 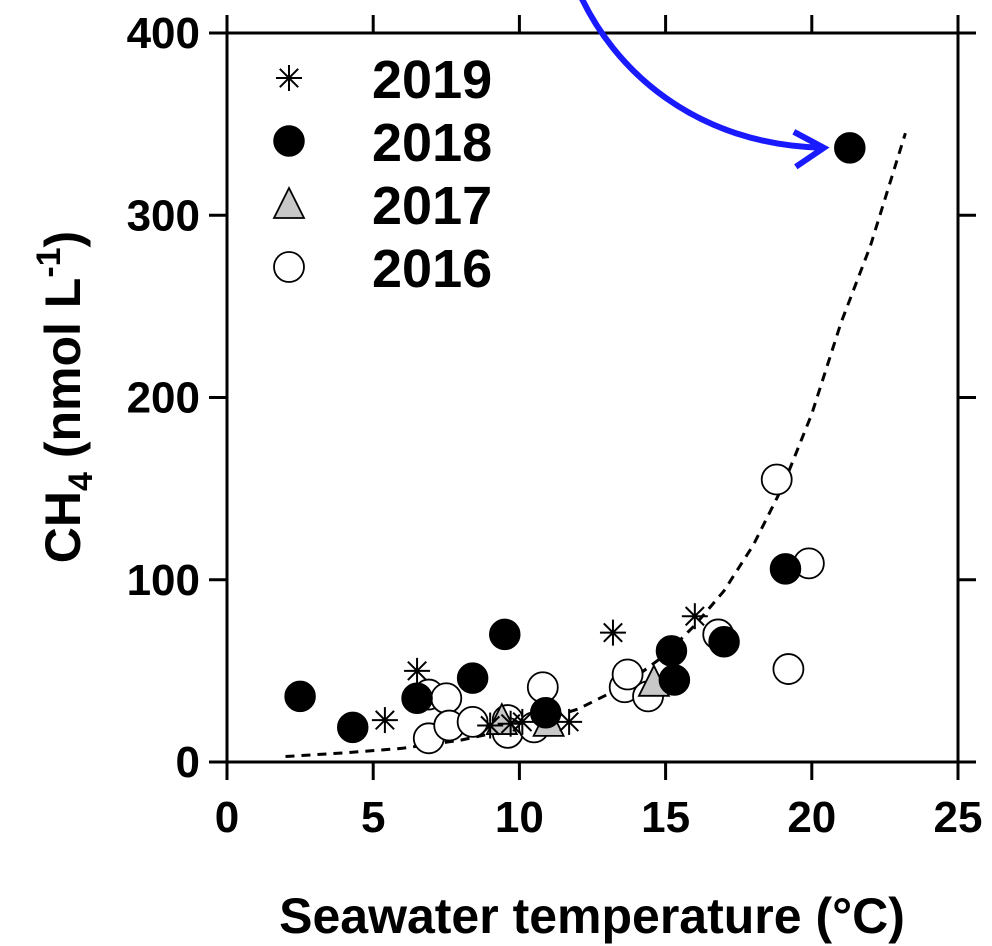 I want to click on legend-marker-2016, so click(x=289, y=267).